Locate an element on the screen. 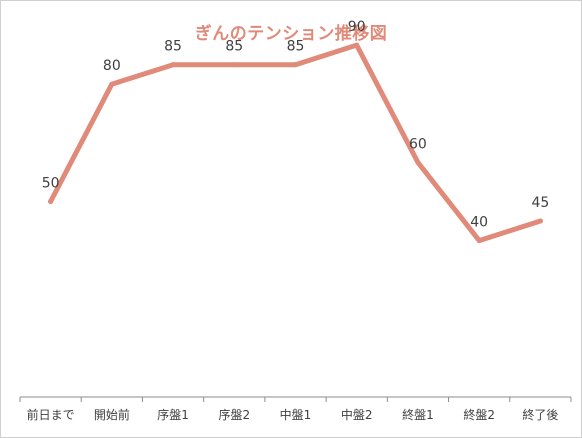 This screenshot has height=438, width=582. x-tick-label: 前日まで is located at coordinates (51, 414).